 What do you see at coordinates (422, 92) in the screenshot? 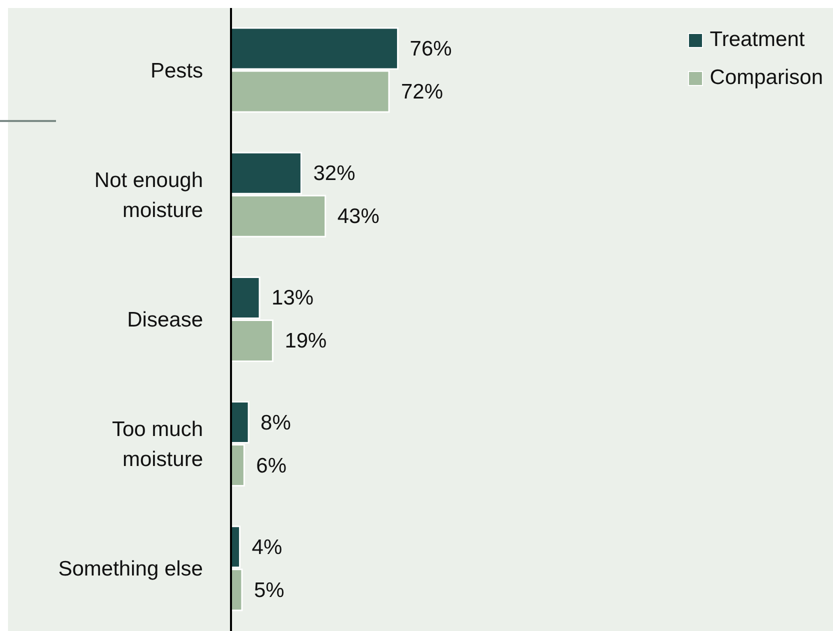
I see `data-label: 72%` at bounding box center [422, 92].